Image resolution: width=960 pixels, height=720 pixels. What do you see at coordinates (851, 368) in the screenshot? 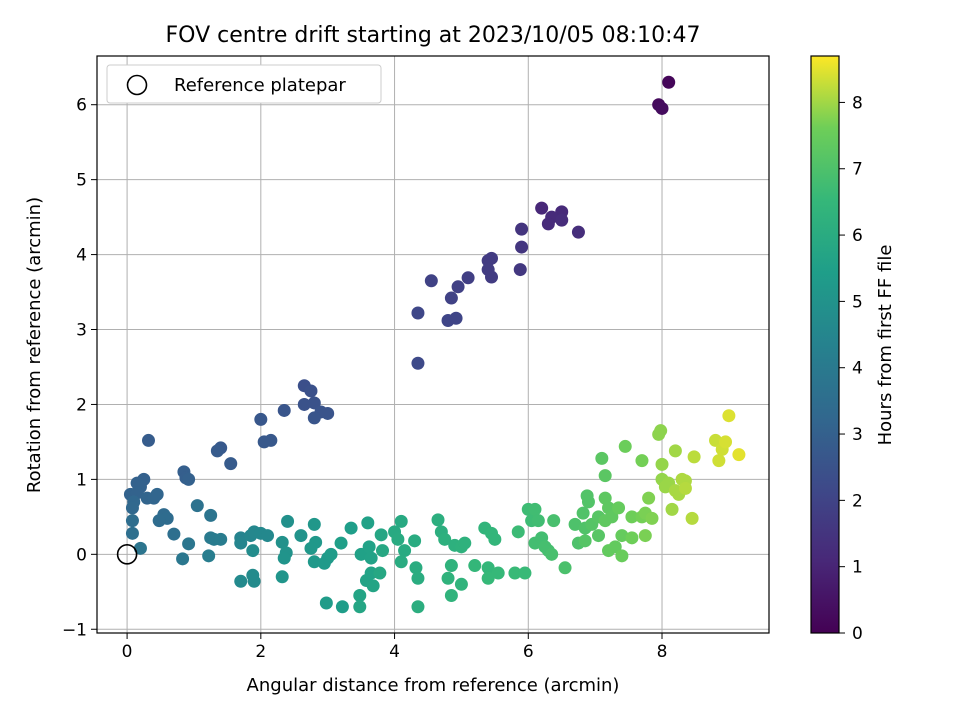
I see `colorbar-ticks: 0 1 2 3 4 5 6 7 8` at bounding box center [851, 368].